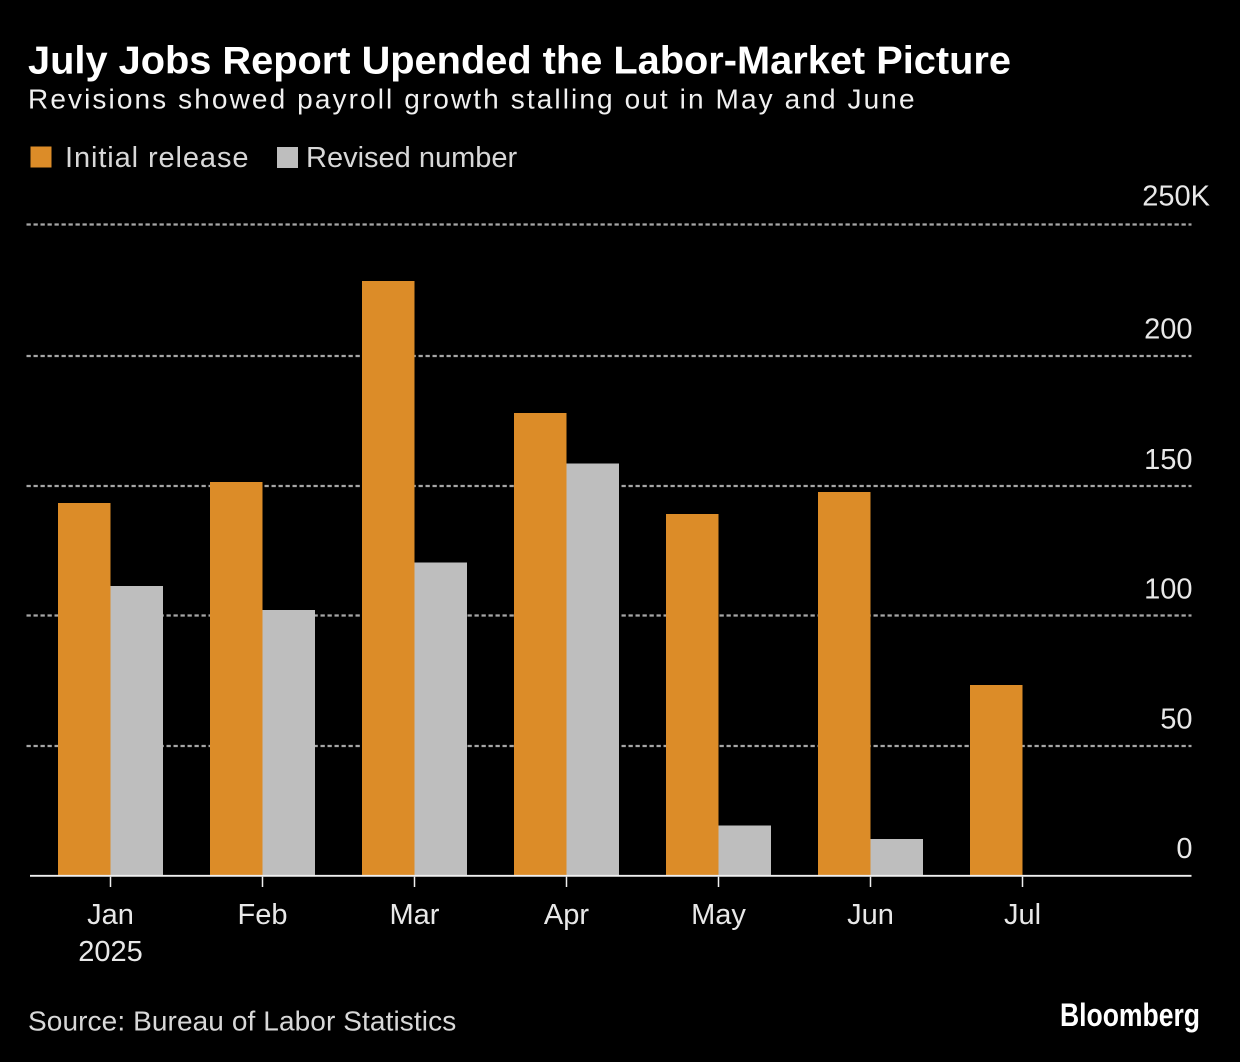  What do you see at coordinates (1168, 590) in the screenshot?
I see `svg-text: 100` at bounding box center [1168, 590].